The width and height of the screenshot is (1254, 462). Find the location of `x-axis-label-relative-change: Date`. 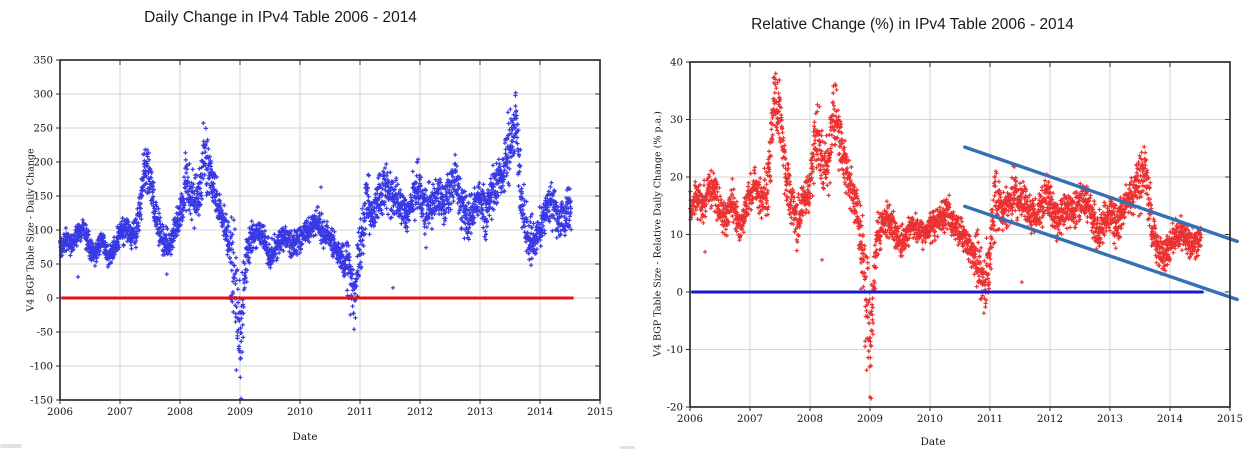

x-axis-label-relative-change: Date is located at coordinates (933, 442).